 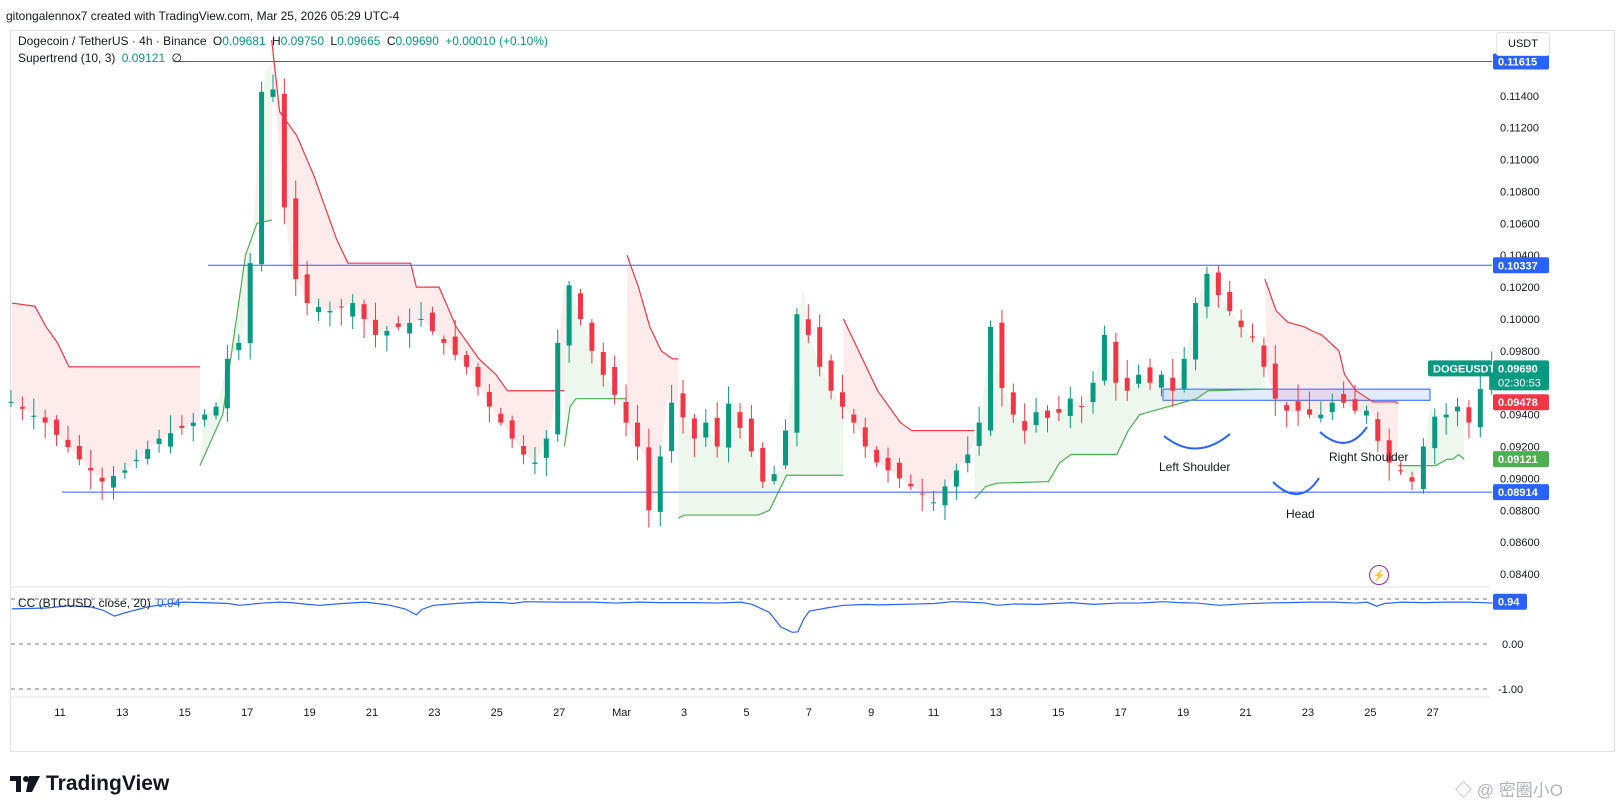 What do you see at coordinates (391, 41) in the screenshot?
I see `legend-c-label: C` at bounding box center [391, 41].